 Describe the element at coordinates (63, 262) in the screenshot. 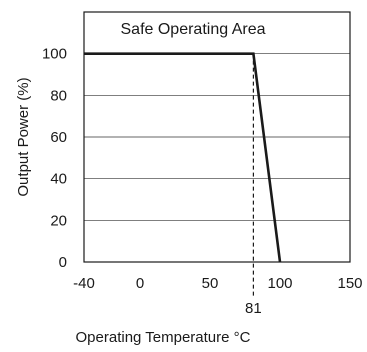

I see `y-tick-label: 0` at that location.